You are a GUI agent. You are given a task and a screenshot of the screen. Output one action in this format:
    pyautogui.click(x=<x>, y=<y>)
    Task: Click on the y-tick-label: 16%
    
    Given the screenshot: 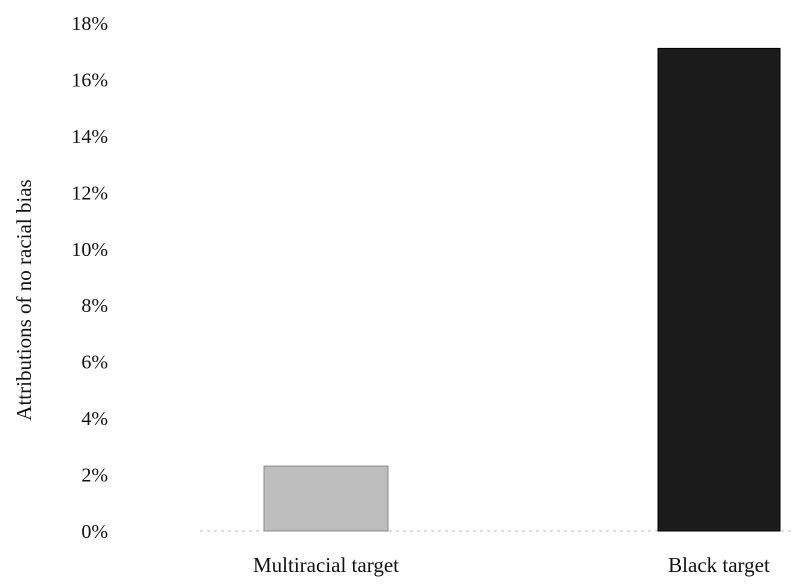 What is the action you would take?
    pyautogui.click(x=89, y=80)
    